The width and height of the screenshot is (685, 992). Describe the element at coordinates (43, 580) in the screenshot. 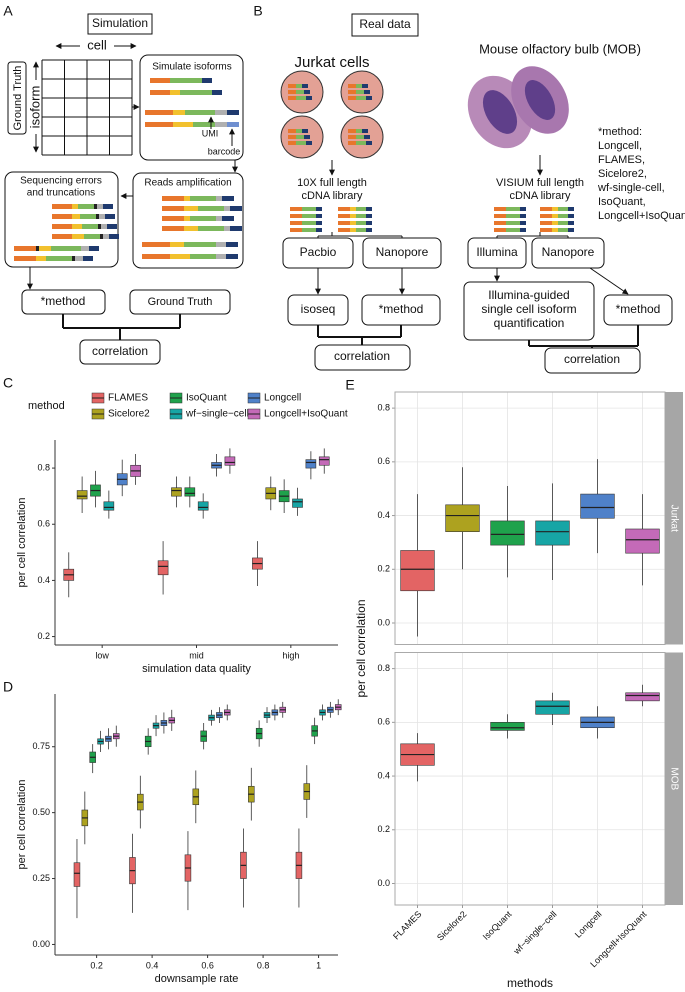

I see `y-tick-label: 0.4` at that location.